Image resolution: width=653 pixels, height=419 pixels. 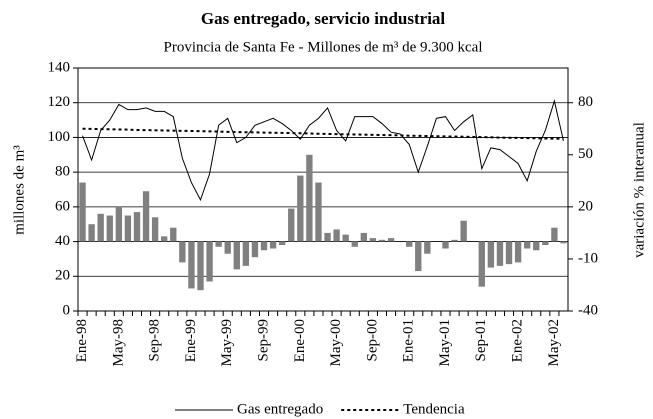 What do you see at coordinates (481, 340) in the screenshot?
I see `x-tick-label: Sep-01` at bounding box center [481, 340].